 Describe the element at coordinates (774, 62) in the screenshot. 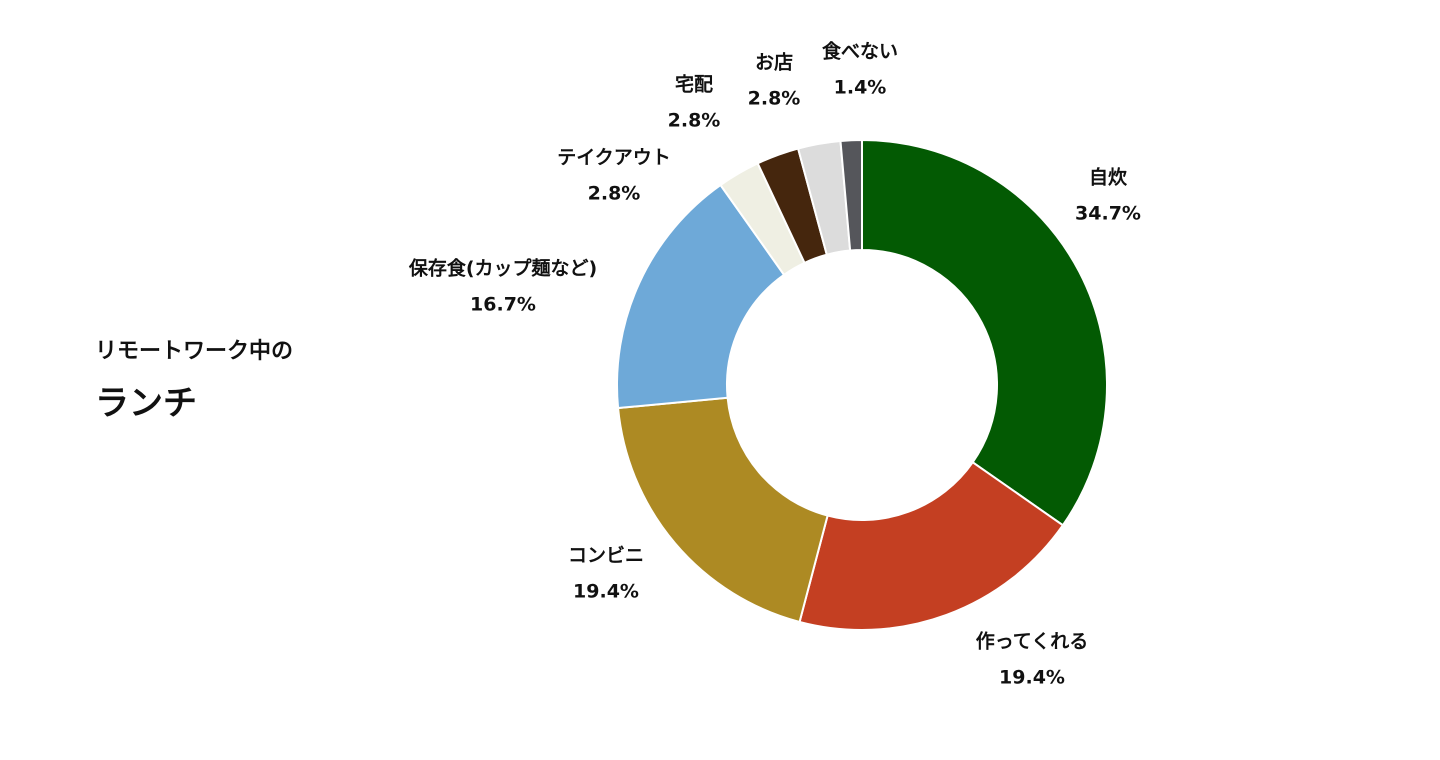

I see `slice-label: お店` at that location.